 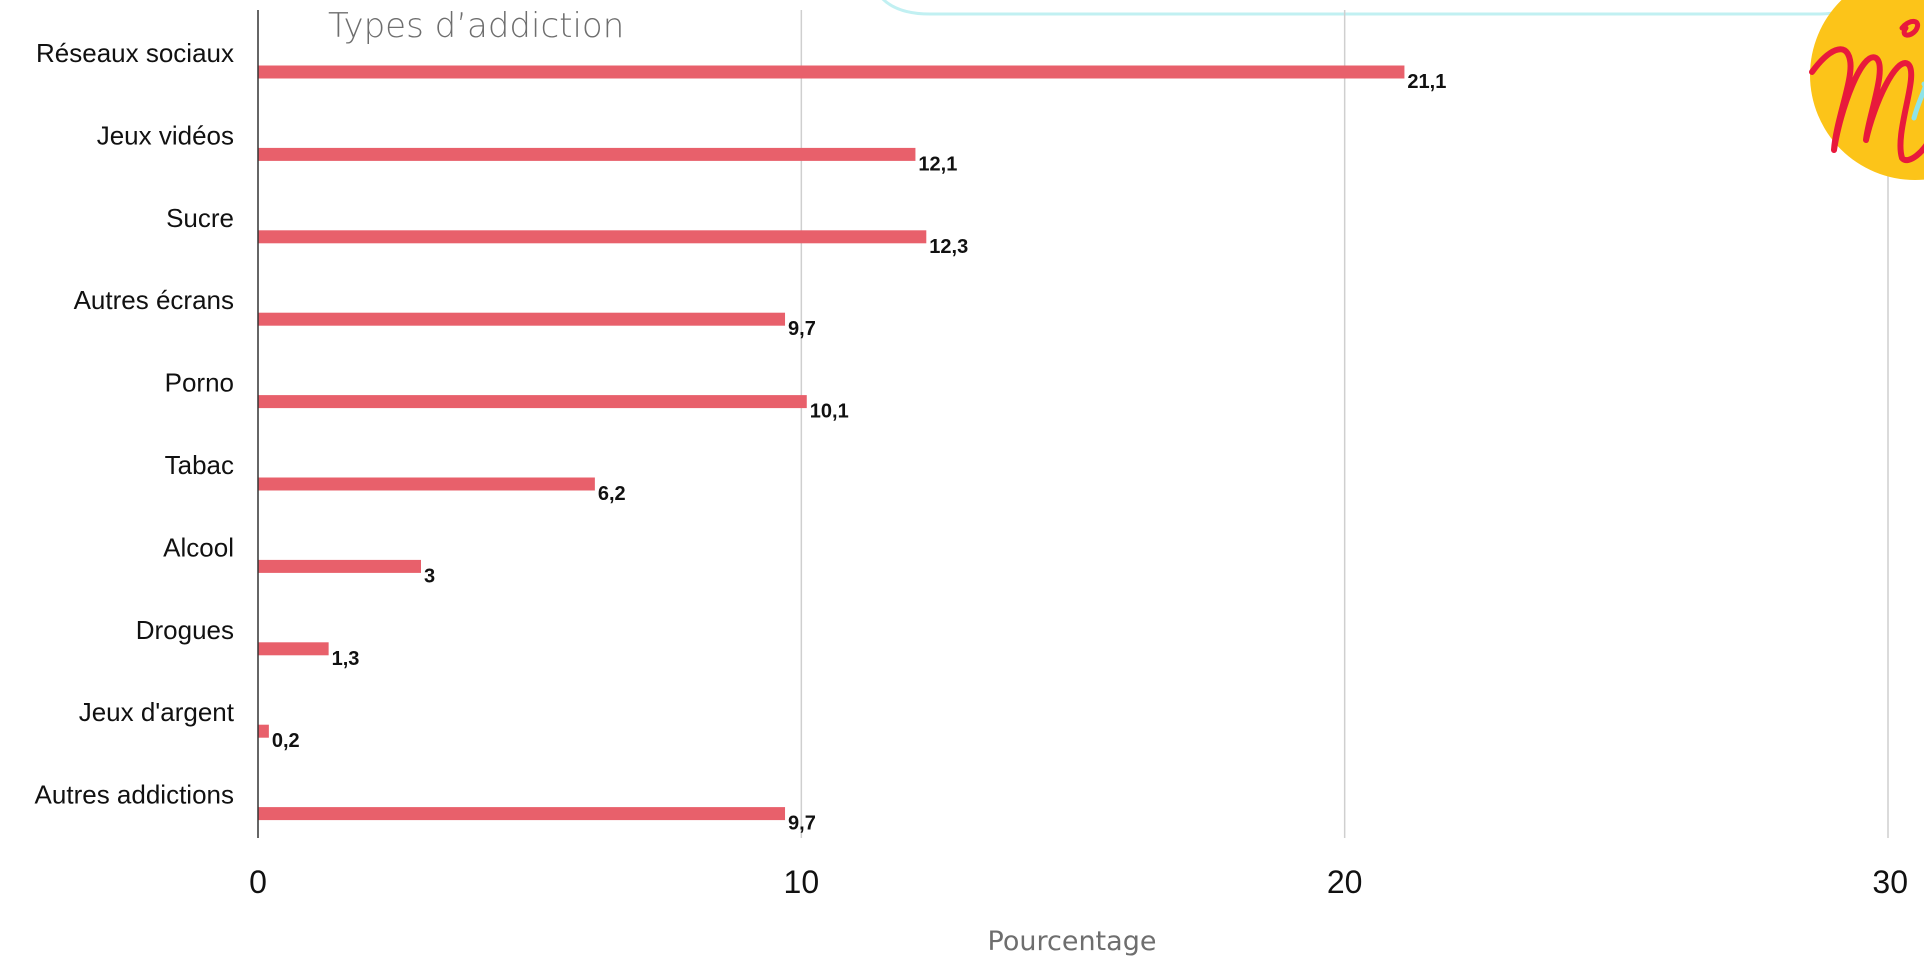 What do you see at coordinates (157, 712) in the screenshot?
I see `category-label: Jeux d'argent` at bounding box center [157, 712].